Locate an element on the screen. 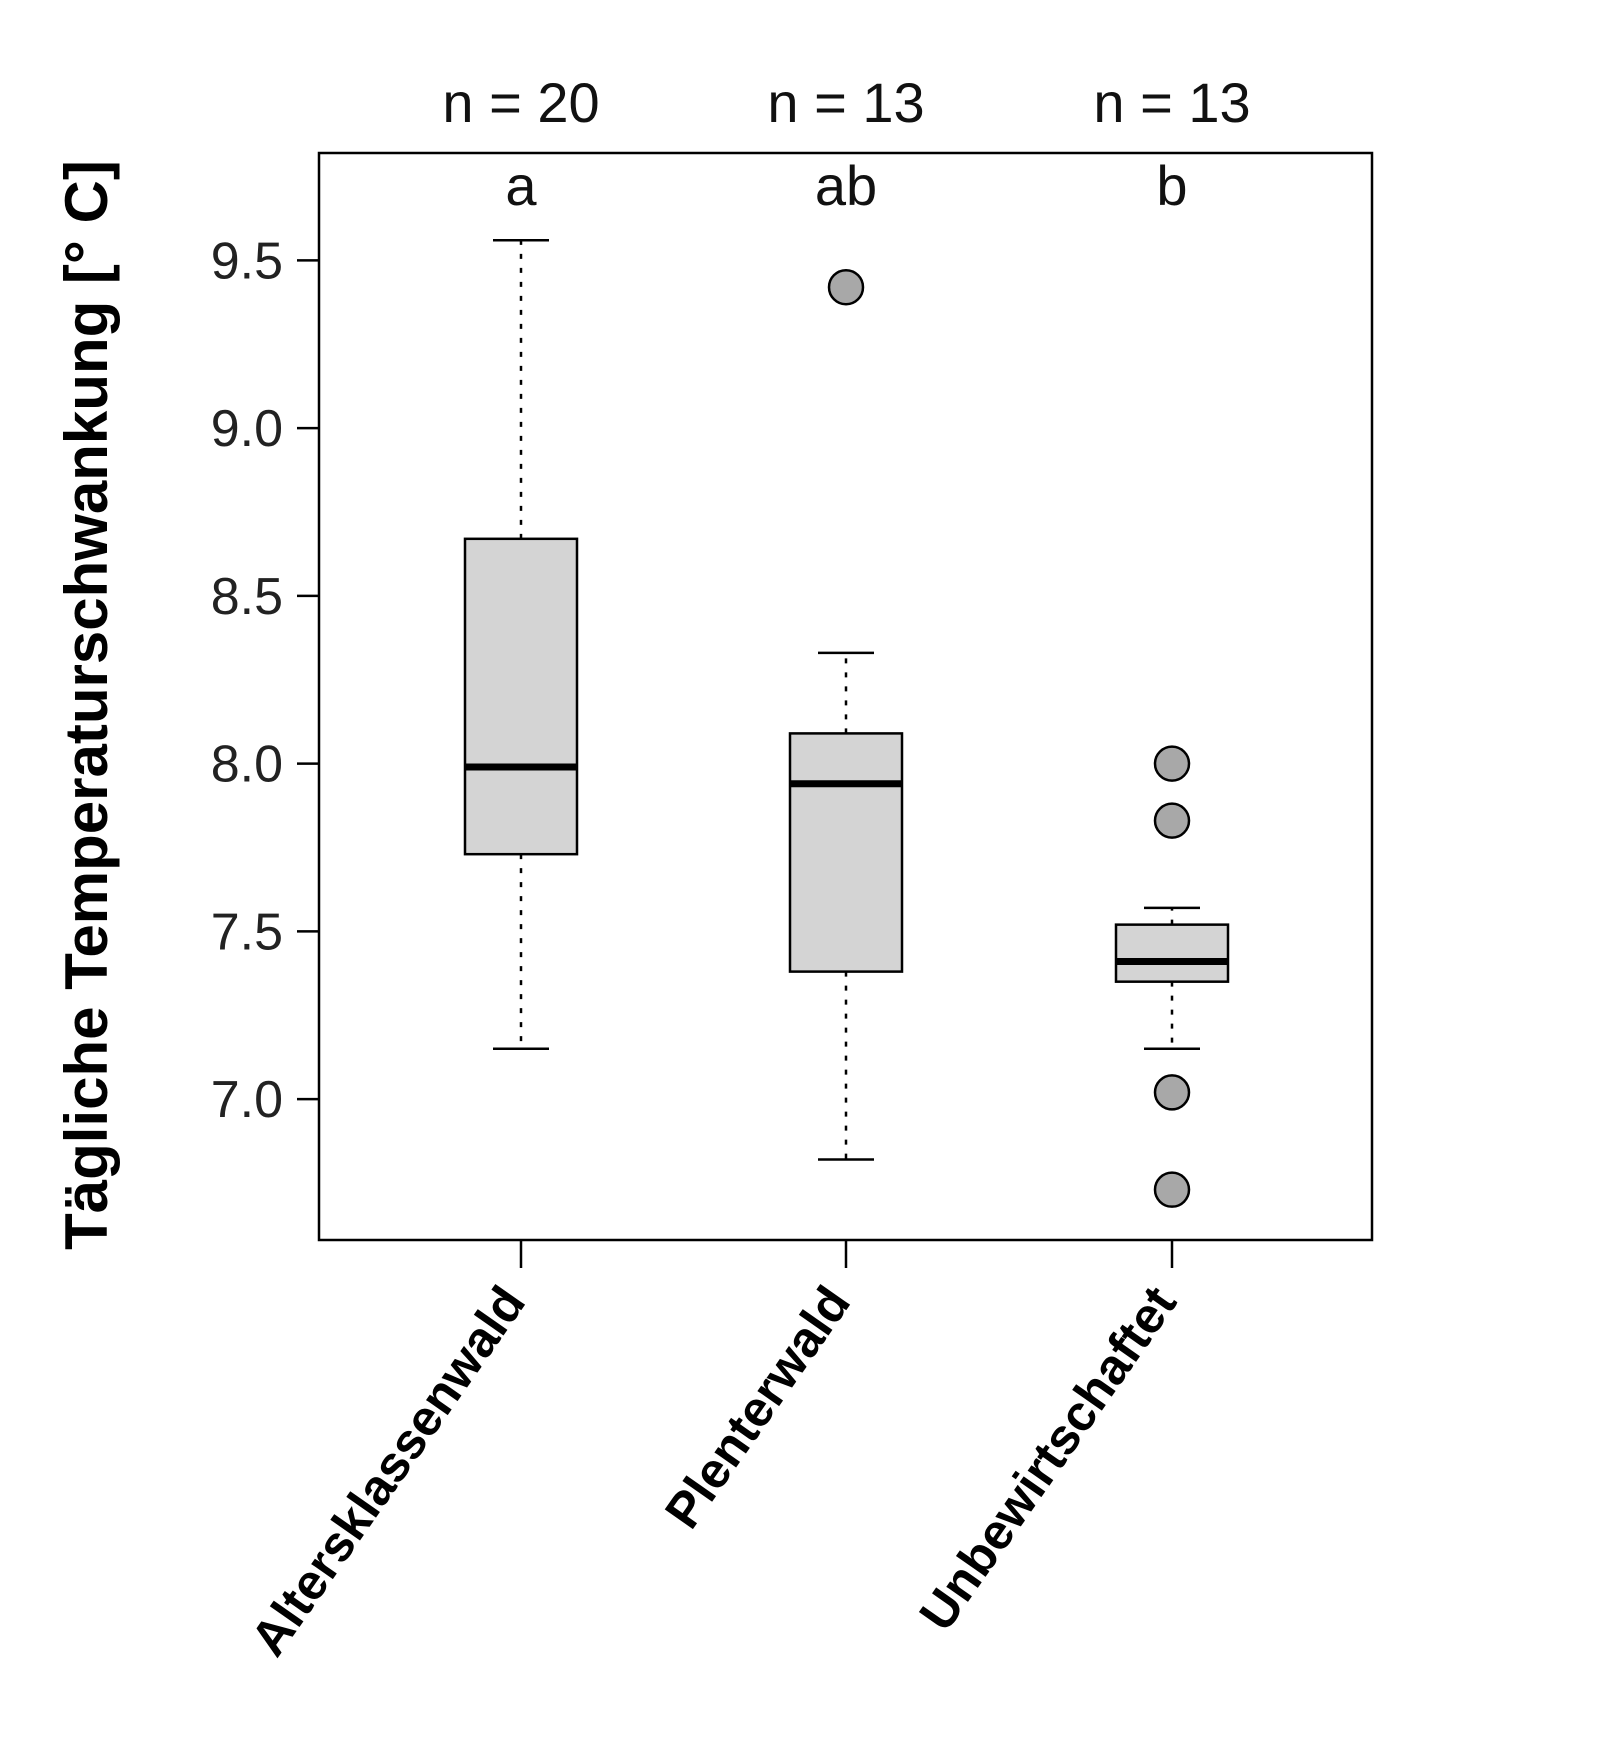  sample-size-label: n = 20 is located at coordinates (520, 102).